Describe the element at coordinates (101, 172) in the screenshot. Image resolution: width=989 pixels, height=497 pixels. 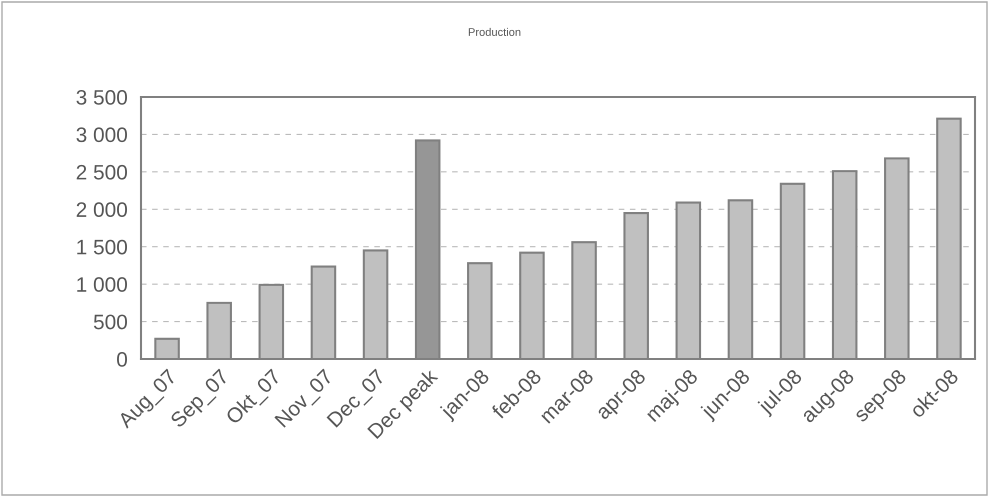
I see `y-tick-label: 2 500` at that location.